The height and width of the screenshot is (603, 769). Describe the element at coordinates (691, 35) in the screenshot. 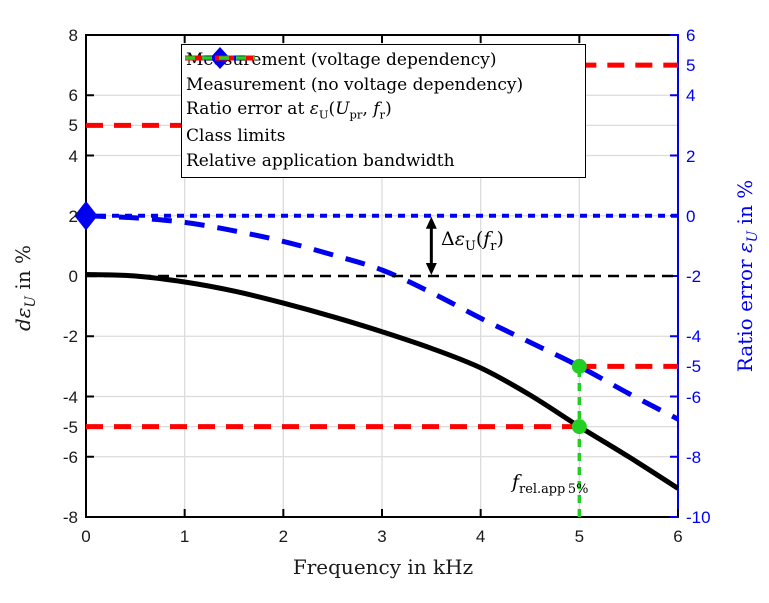

I see `y-right-tick-label-6: 6` at that location.